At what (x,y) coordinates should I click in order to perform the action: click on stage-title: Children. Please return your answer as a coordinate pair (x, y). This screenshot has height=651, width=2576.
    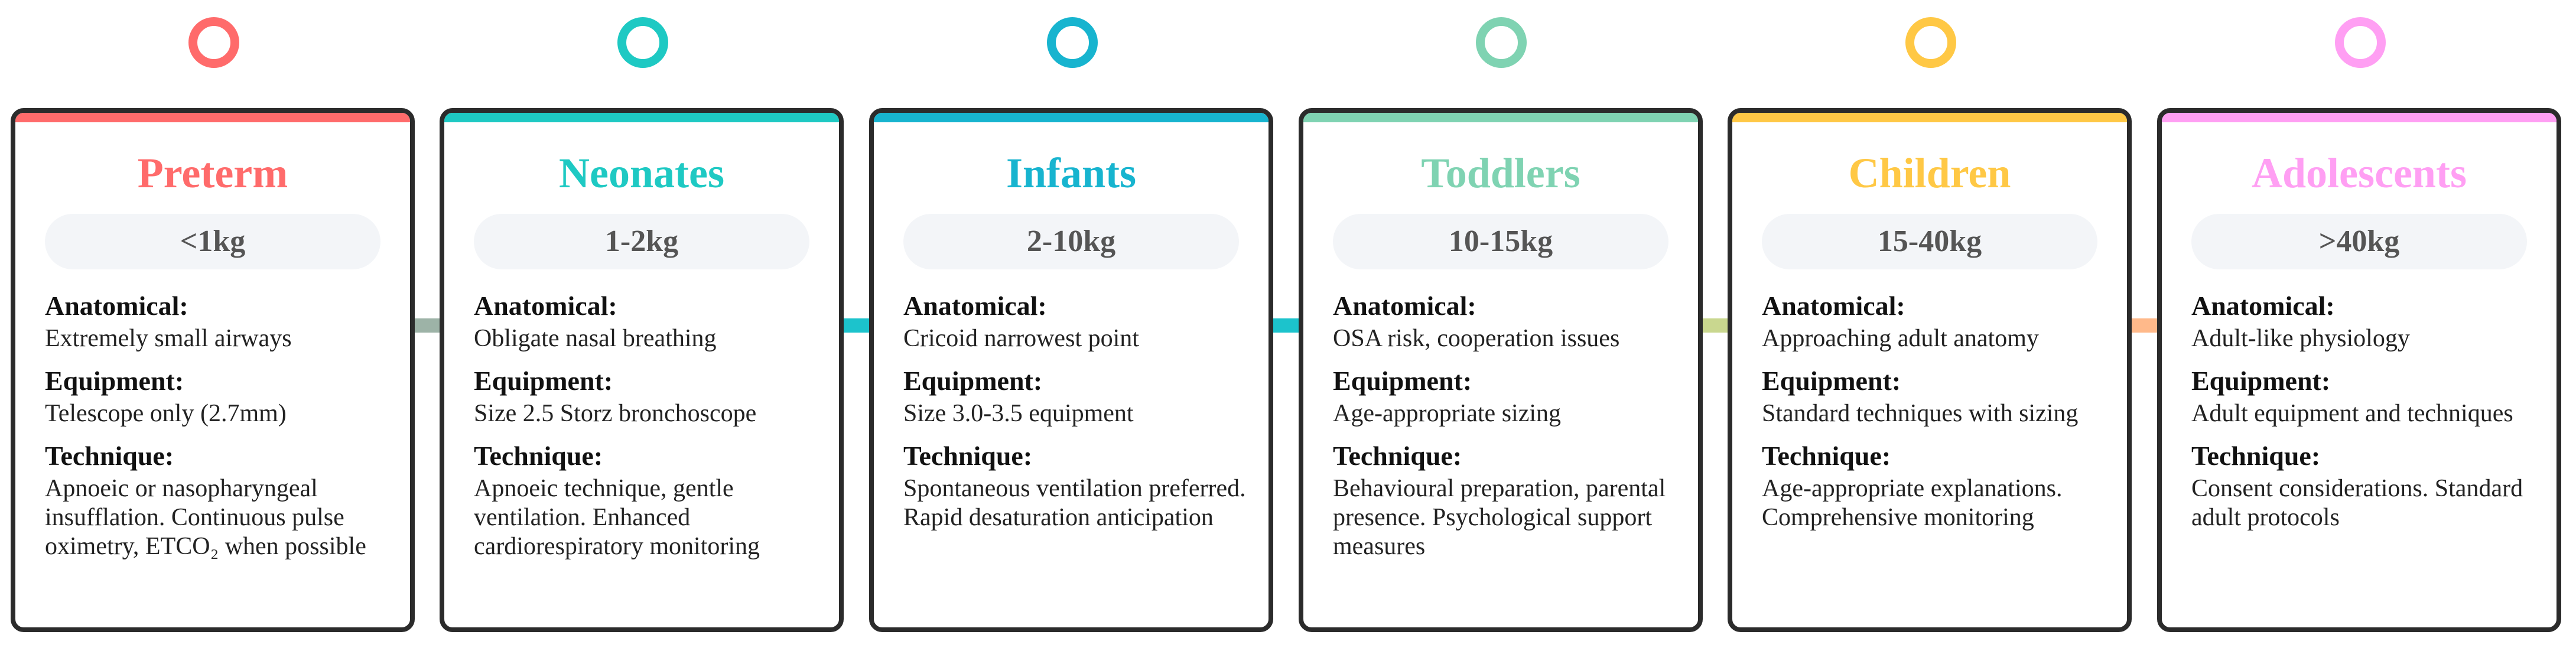
    Looking at the image, I should click on (1930, 173).